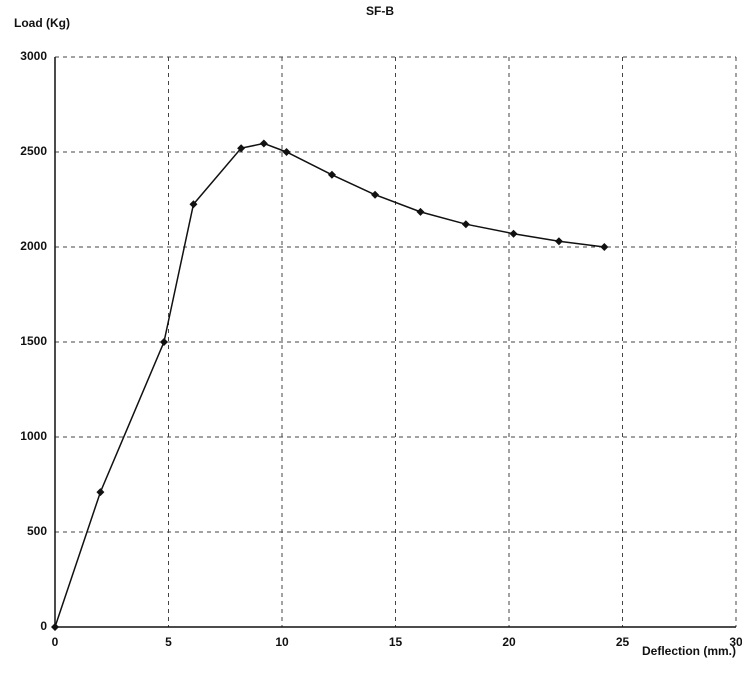 The height and width of the screenshot is (689, 742). Describe the element at coordinates (282, 642) in the screenshot. I see `x-tick-label: 10` at that location.